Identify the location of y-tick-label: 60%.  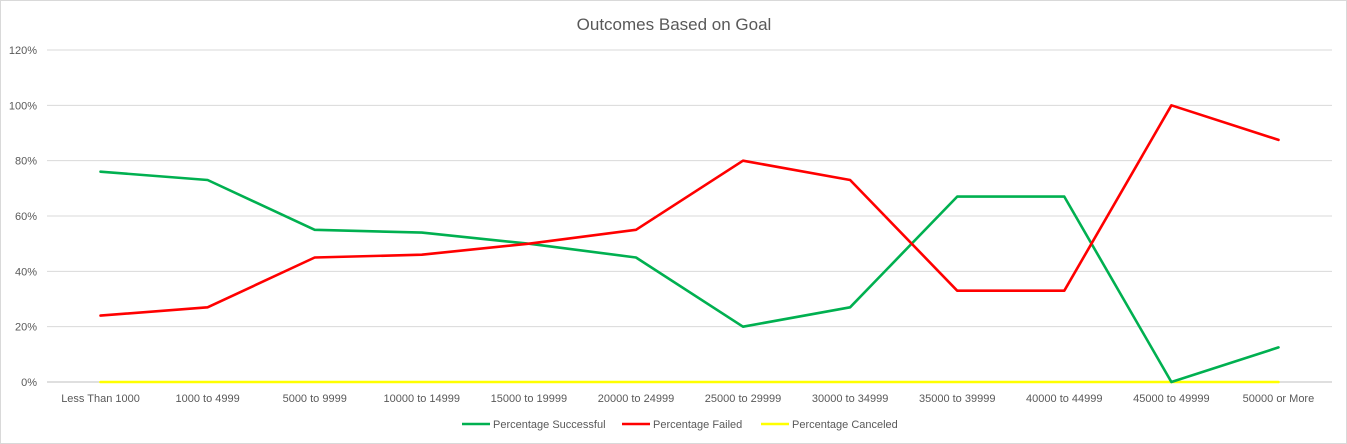
(26, 217).